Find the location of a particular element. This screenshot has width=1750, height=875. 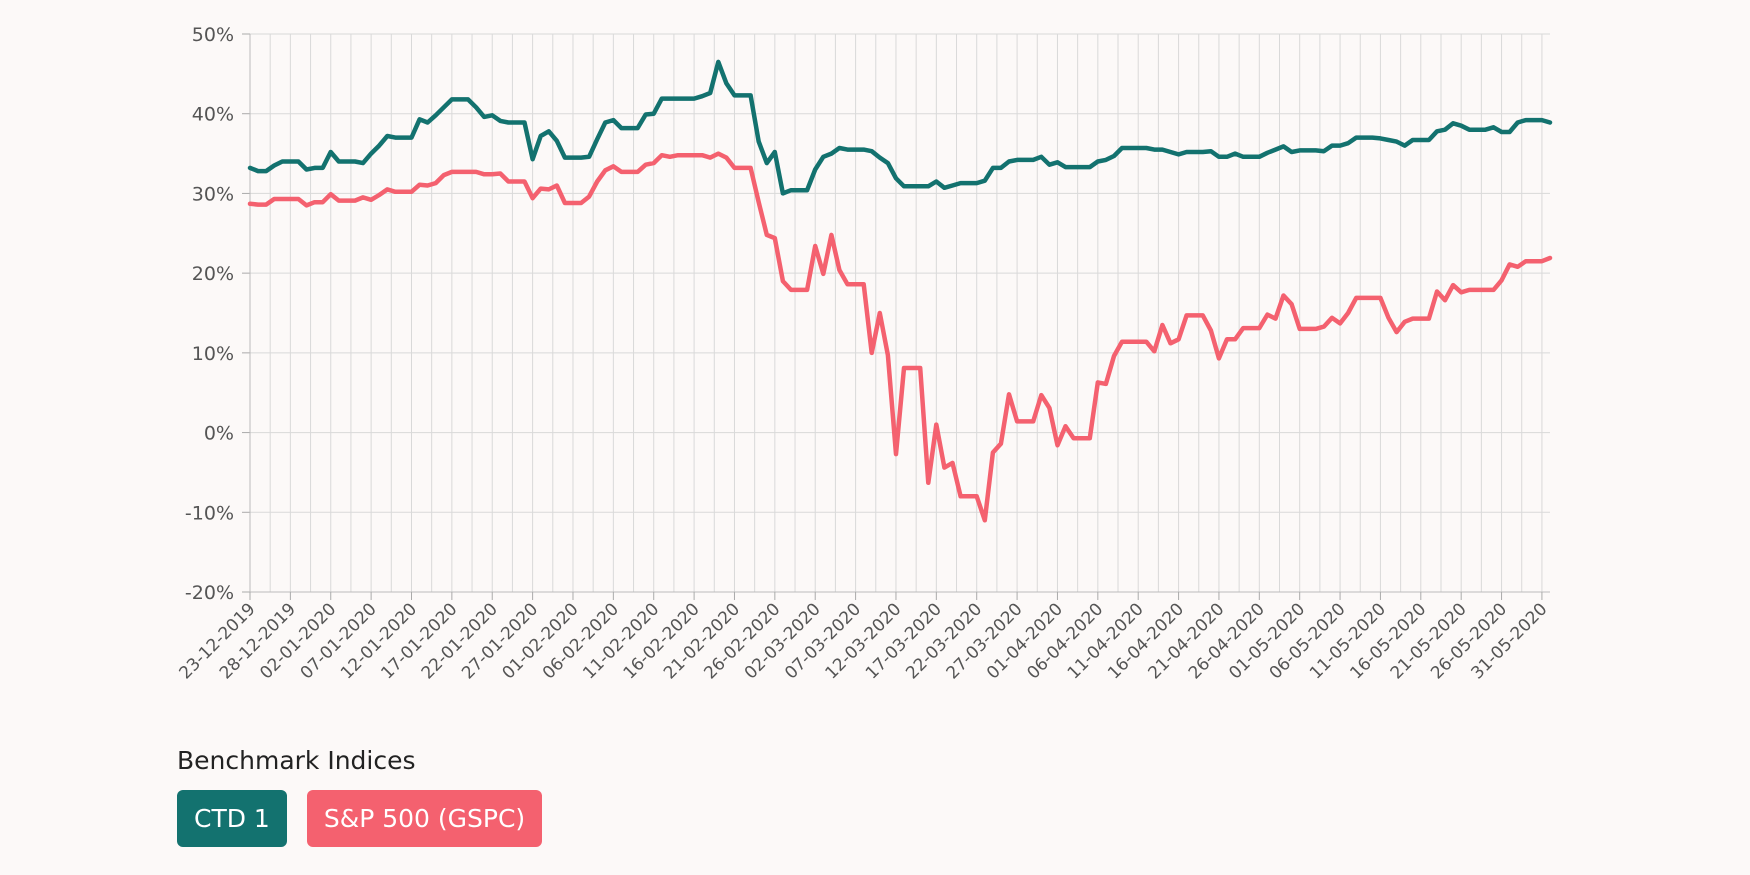

y-tick-label: 50% is located at coordinates (213, 35).